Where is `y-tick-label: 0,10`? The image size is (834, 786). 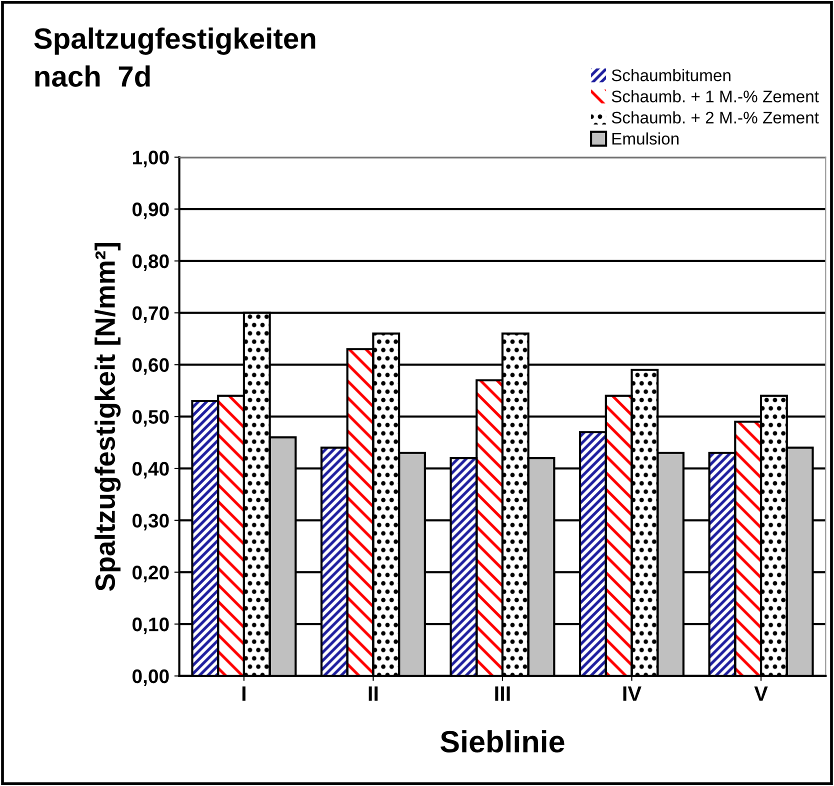 y-tick-label: 0,10 is located at coordinates (150, 626).